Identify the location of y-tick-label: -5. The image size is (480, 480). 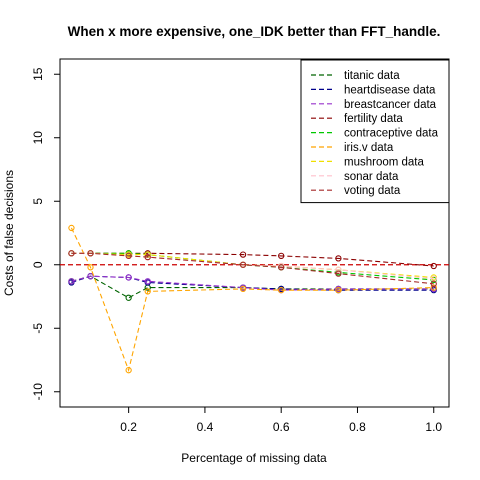
(38, 328).